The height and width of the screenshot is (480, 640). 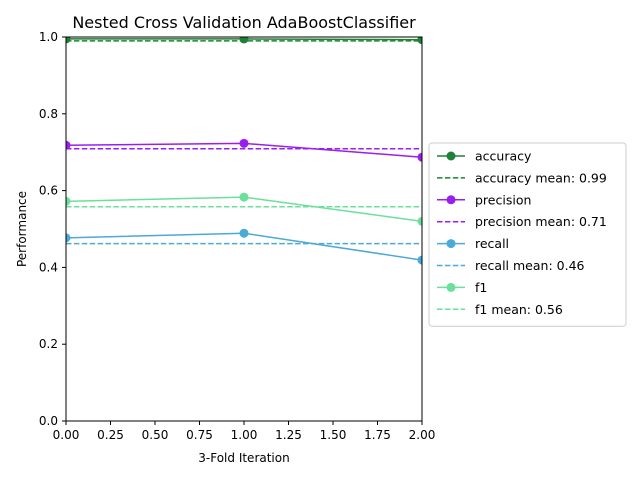 I want to click on y-tick-label: 0.6, so click(x=48, y=191).